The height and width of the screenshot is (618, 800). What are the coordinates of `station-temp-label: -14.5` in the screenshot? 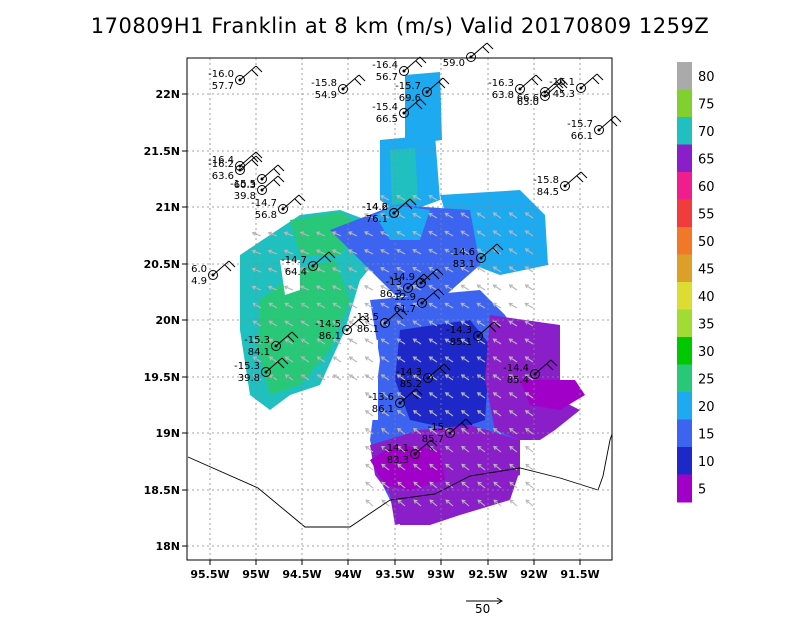 It's located at (328, 324).